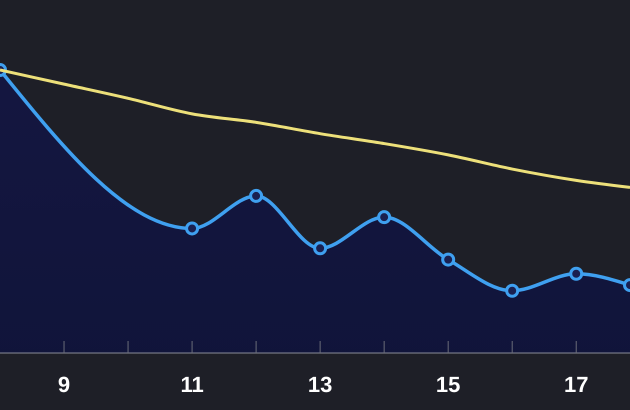  I want to click on x-tick-label: 15, so click(448, 384).